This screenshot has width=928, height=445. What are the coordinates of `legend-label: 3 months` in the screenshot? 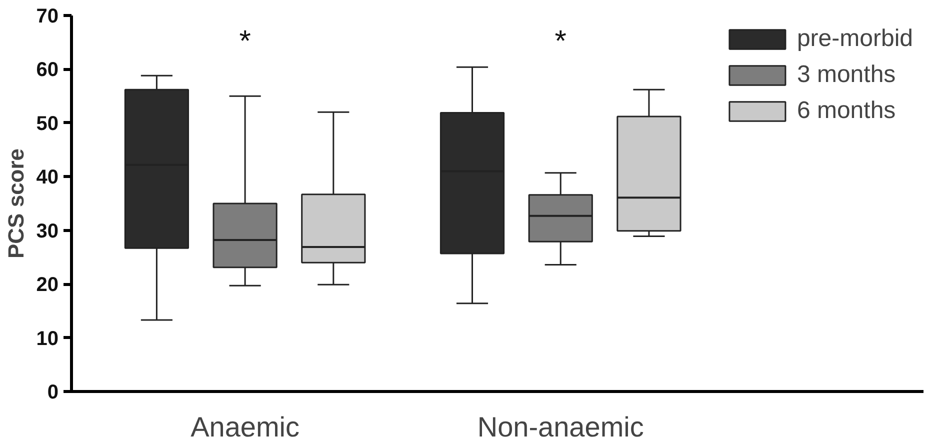 It's located at (846, 75).